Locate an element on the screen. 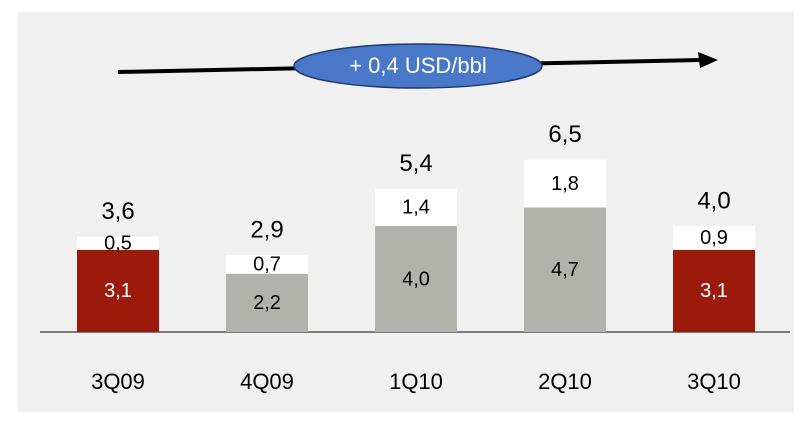  value-label: 0,9 is located at coordinates (714, 238).